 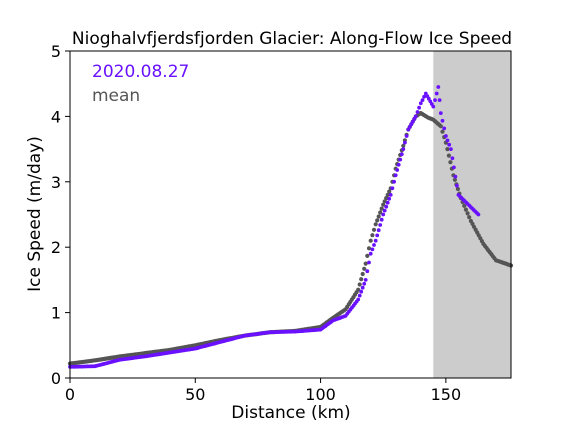 I want to click on x-tick-label: 0, so click(x=70, y=394).